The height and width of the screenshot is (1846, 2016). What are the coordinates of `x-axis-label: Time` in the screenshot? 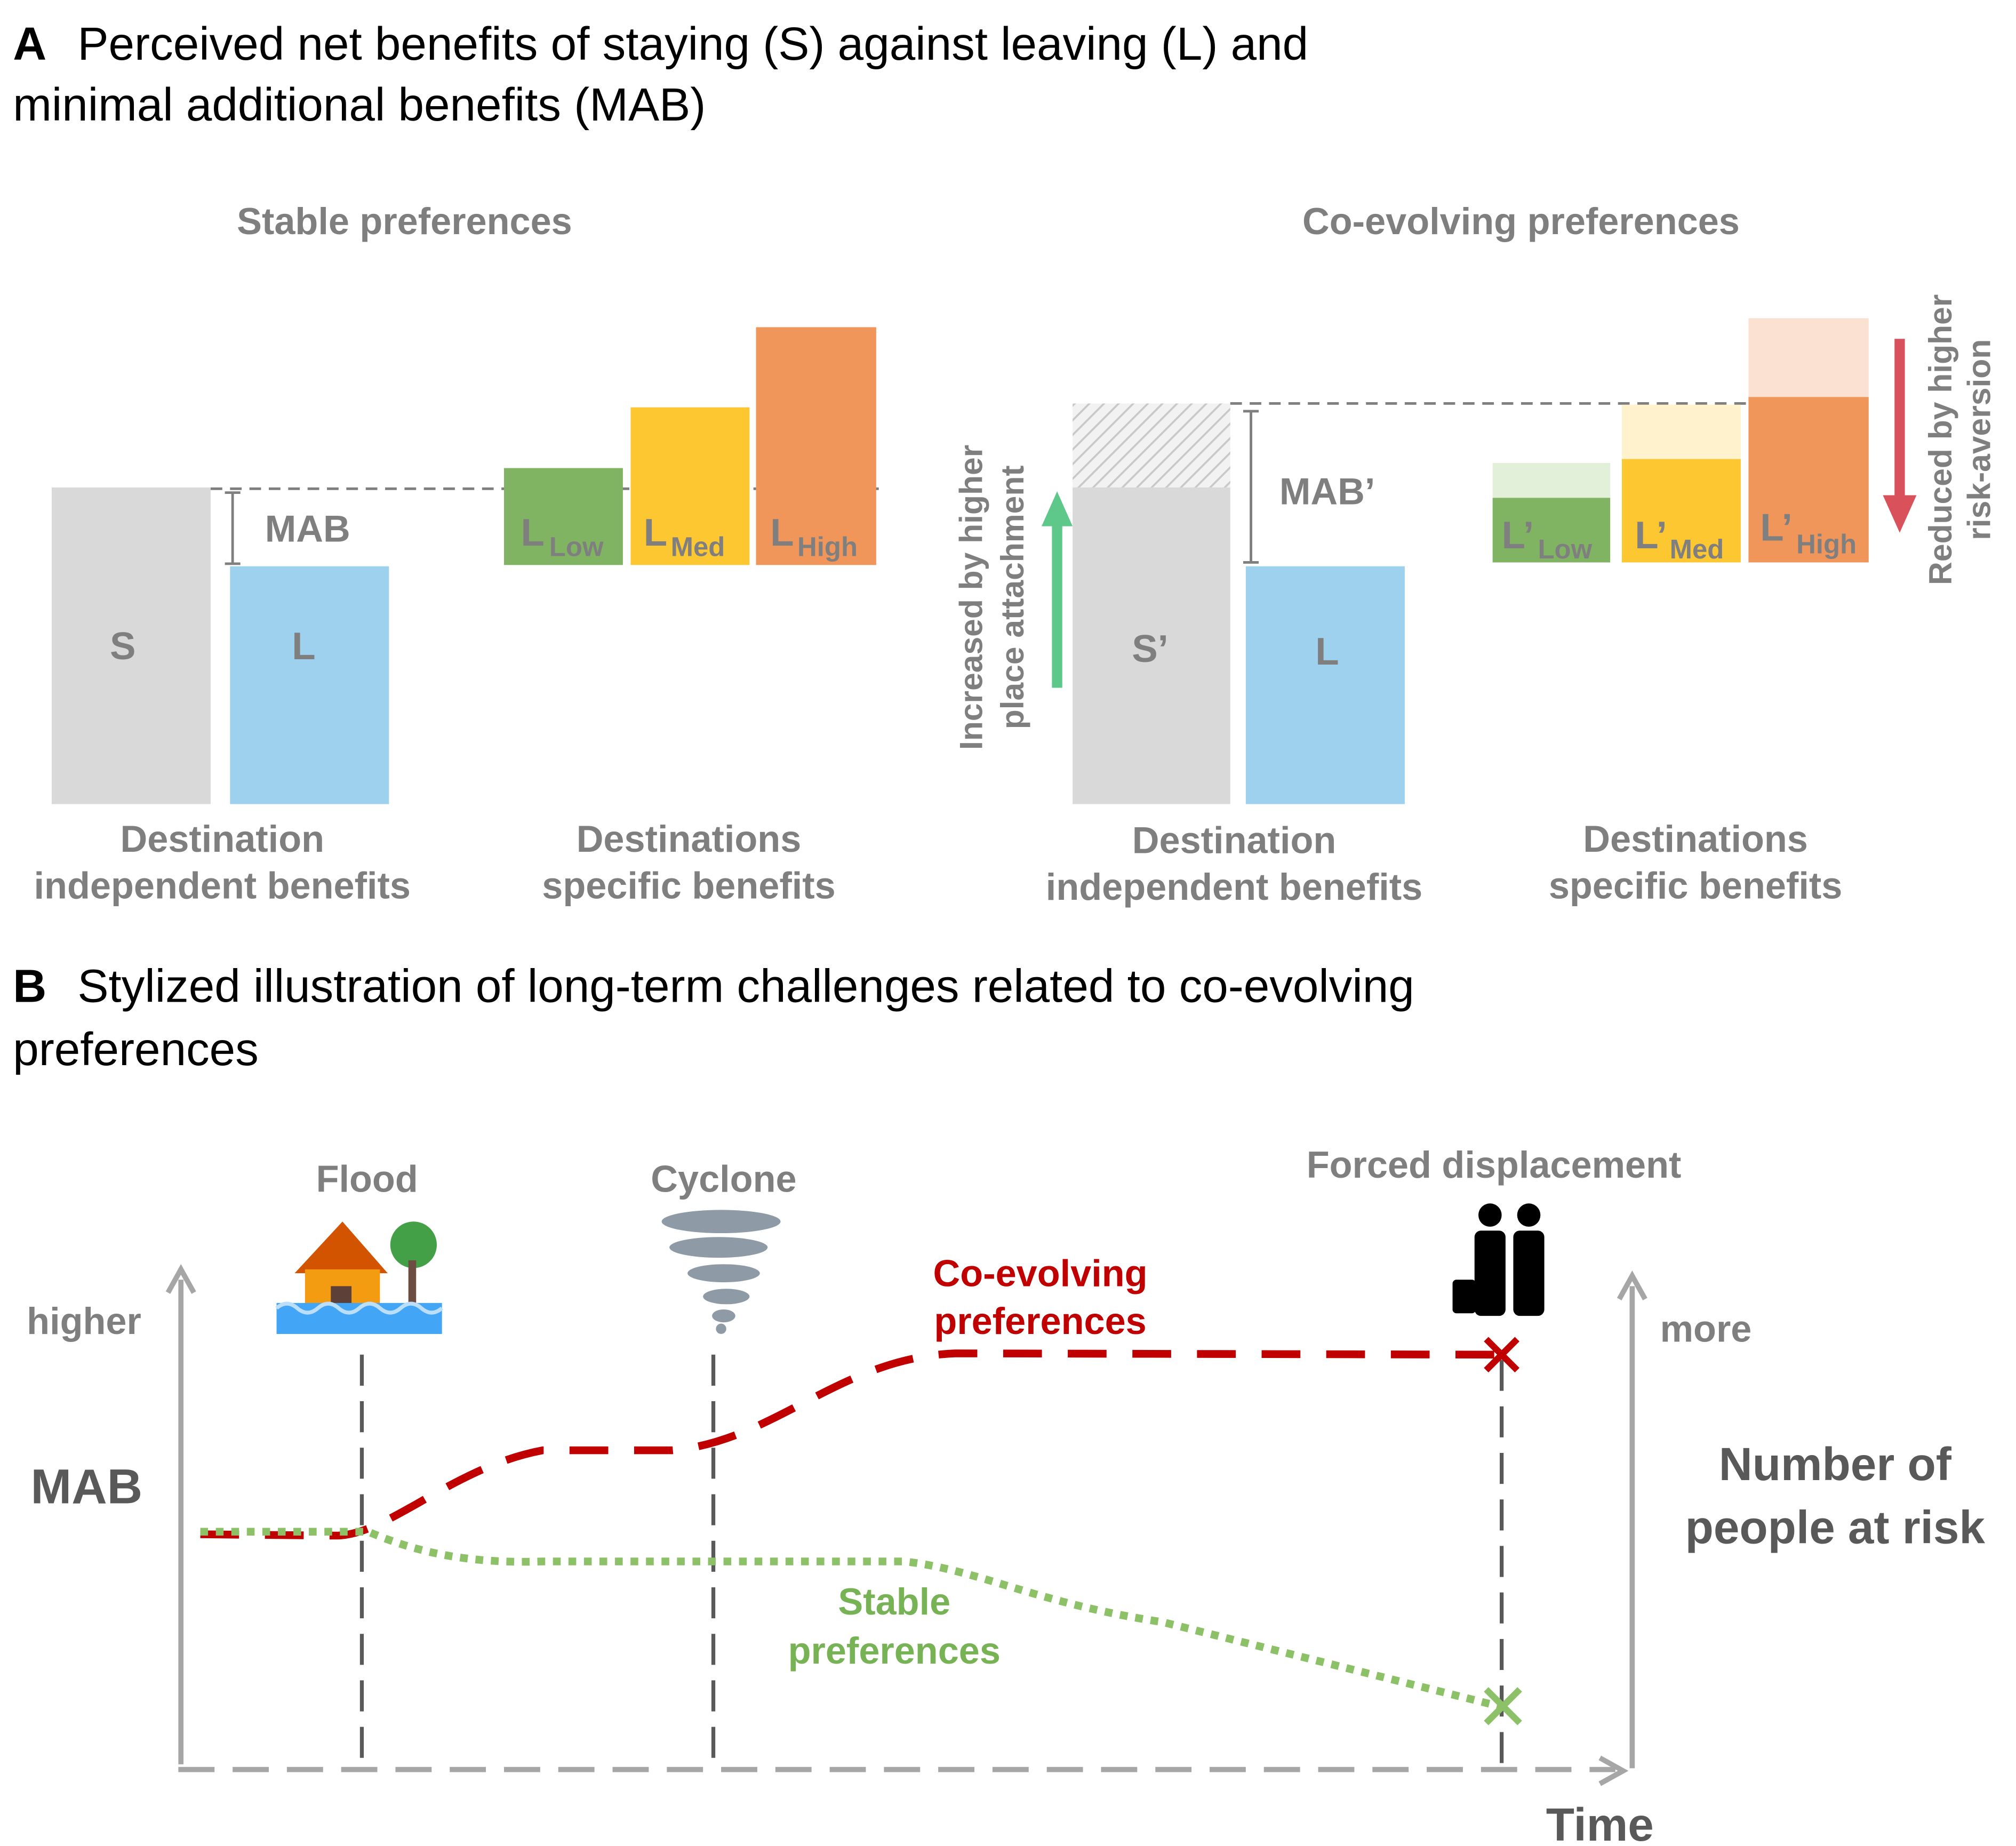 It's located at (1600, 1822).